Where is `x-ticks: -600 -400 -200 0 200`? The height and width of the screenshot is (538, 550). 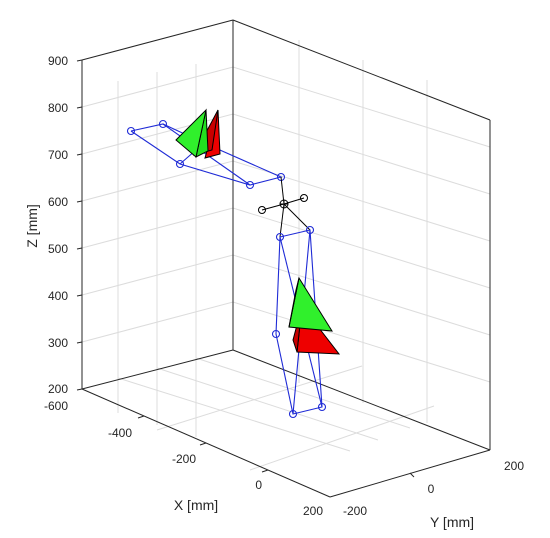 x-ticks: -600 -400 -200 0 200 is located at coordinates (183, 458).